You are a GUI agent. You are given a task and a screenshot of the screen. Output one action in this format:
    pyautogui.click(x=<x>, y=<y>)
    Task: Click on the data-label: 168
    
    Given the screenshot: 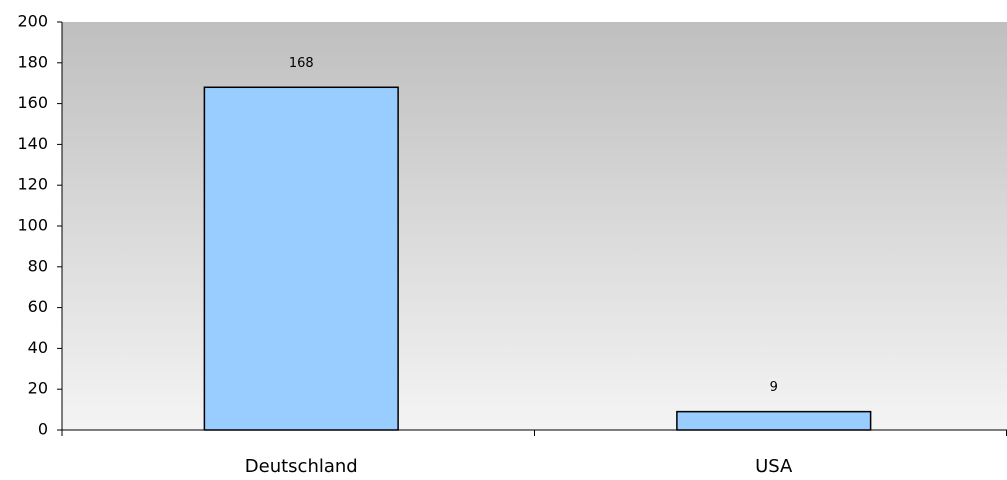 What is the action you would take?
    pyautogui.click(x=301, y=63)
    